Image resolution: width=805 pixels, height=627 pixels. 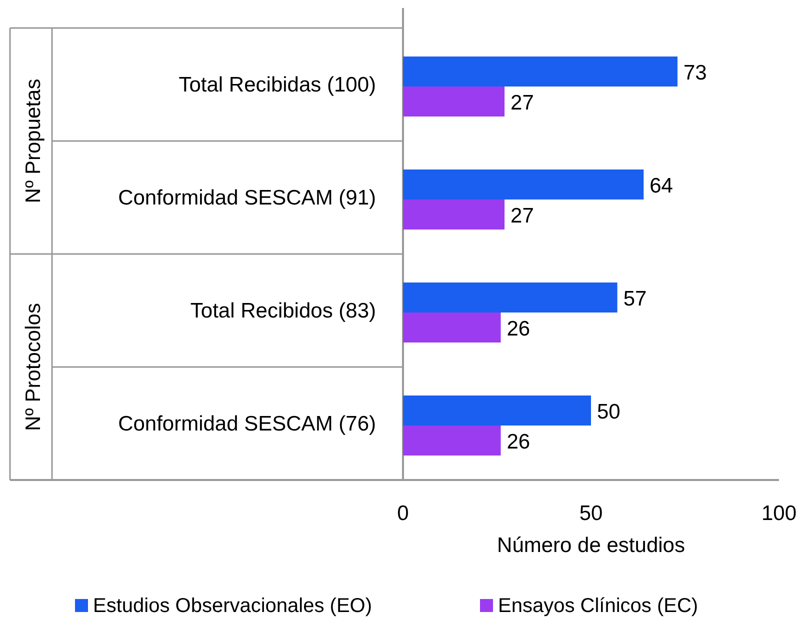 What do you see at coordinates (695, 73) in the screenshot?
I see `data-label: 73` at bounding box center [695, 73].